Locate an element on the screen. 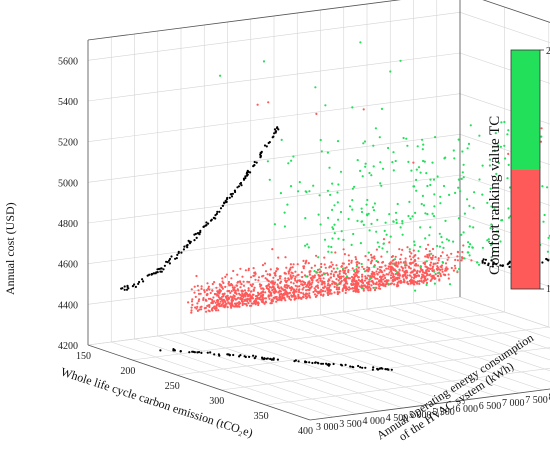 The image size is (550, 449). z-tick-label: 5200 is located at coordinates (68, 143).